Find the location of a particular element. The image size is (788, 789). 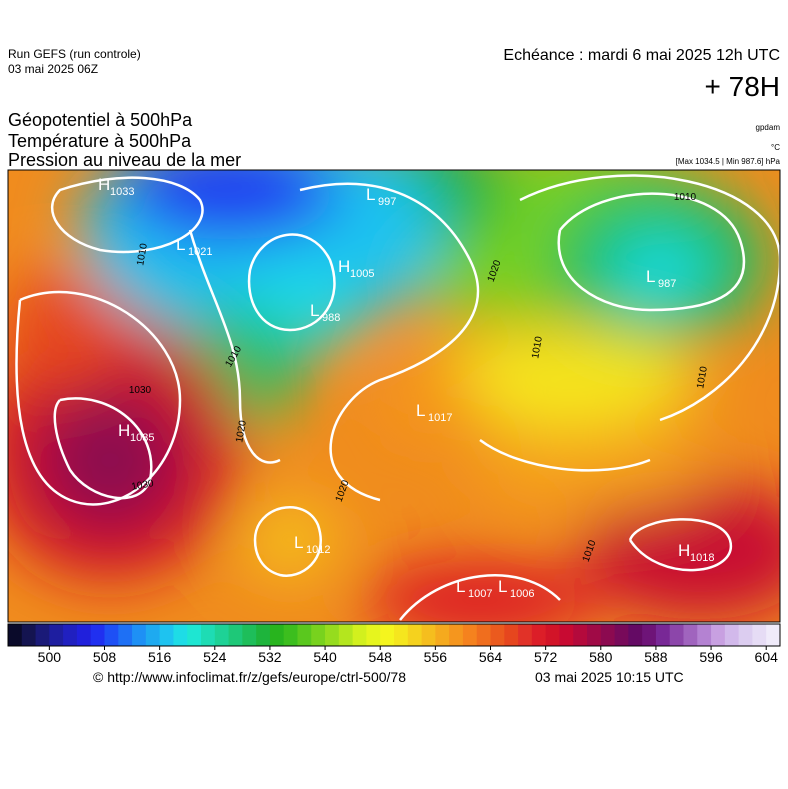

colorbar-tick-label: 596 is located at coordinates (711, 657).